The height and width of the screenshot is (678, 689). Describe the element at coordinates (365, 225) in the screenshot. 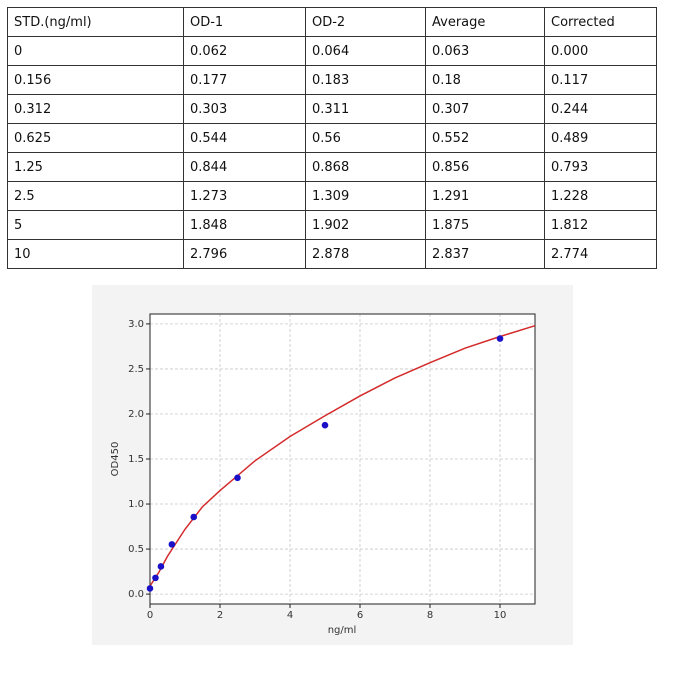

I see `table-cell: 1.902` at that location.